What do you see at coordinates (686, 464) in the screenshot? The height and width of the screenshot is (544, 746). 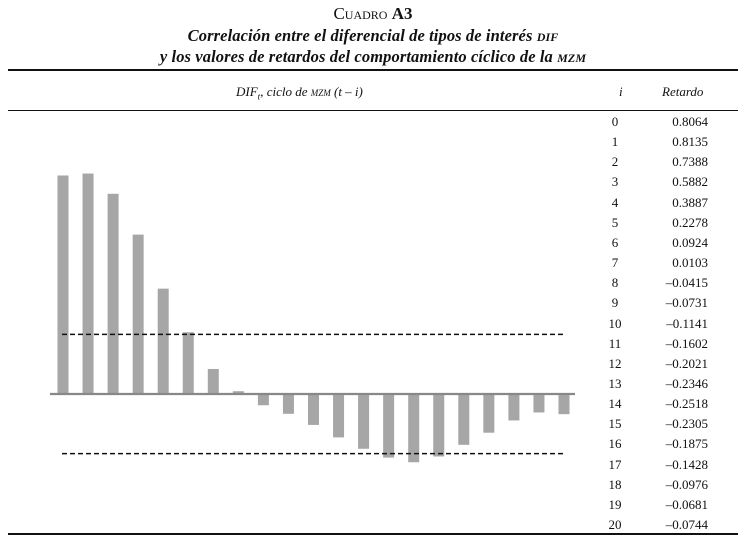 I see `row-retardo-17: –0.1428` at bounding box center [686, 464].